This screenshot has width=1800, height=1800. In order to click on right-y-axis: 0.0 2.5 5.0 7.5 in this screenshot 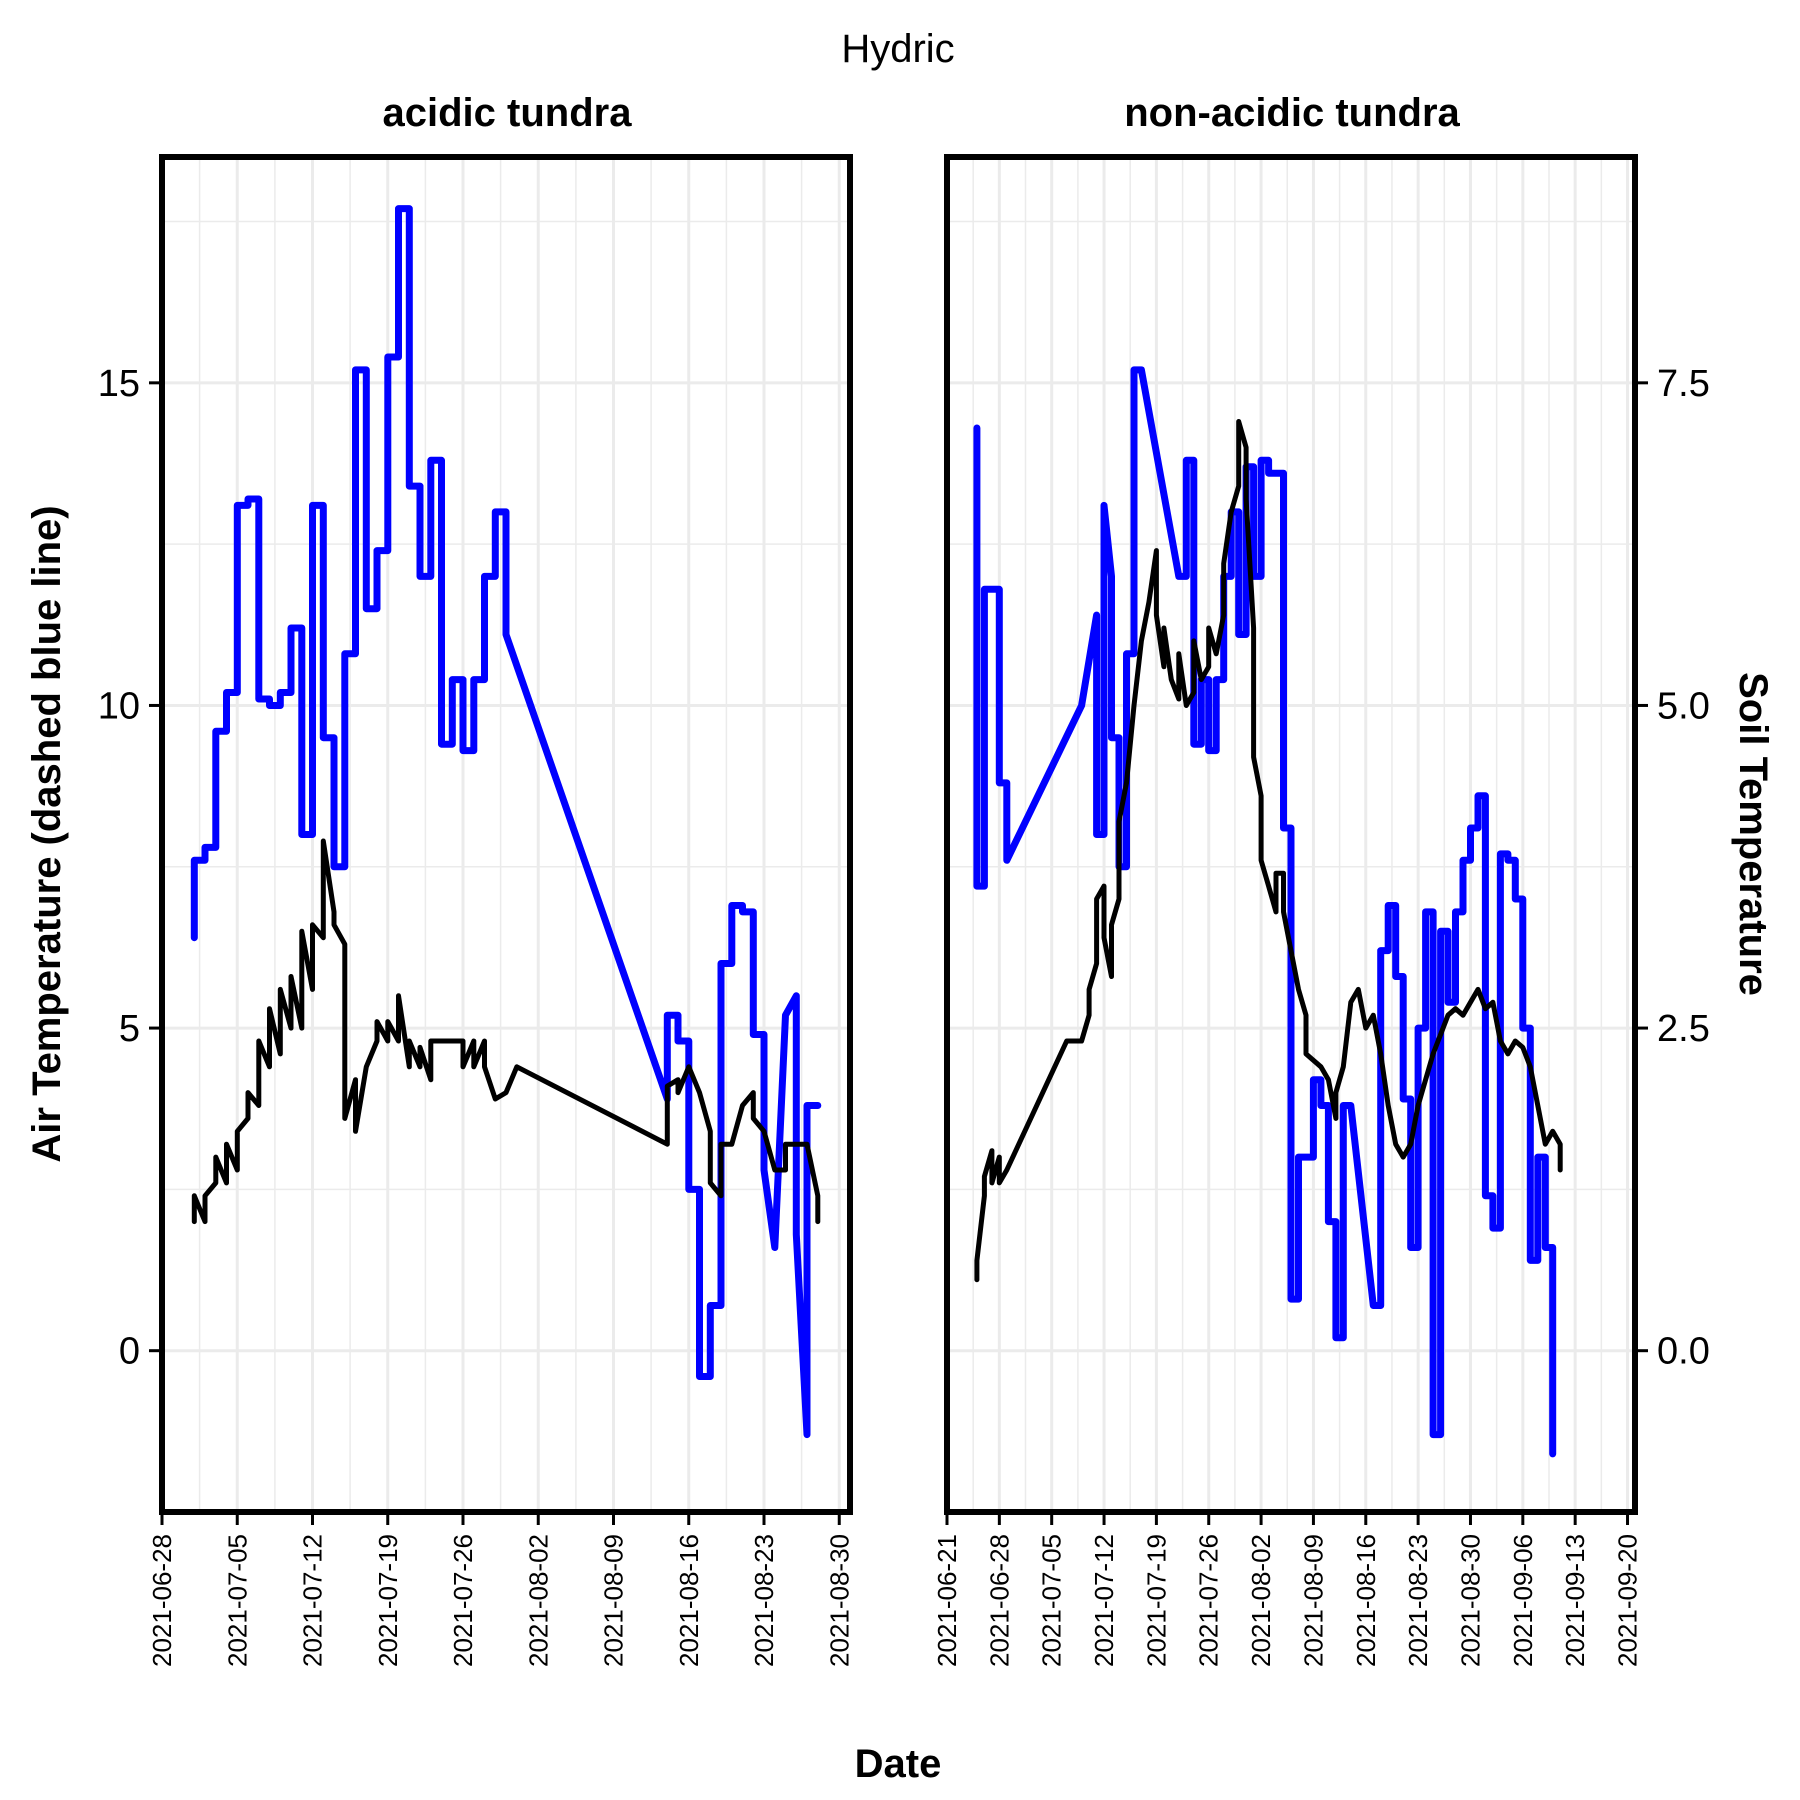, I will do `click(1674, 868)`.